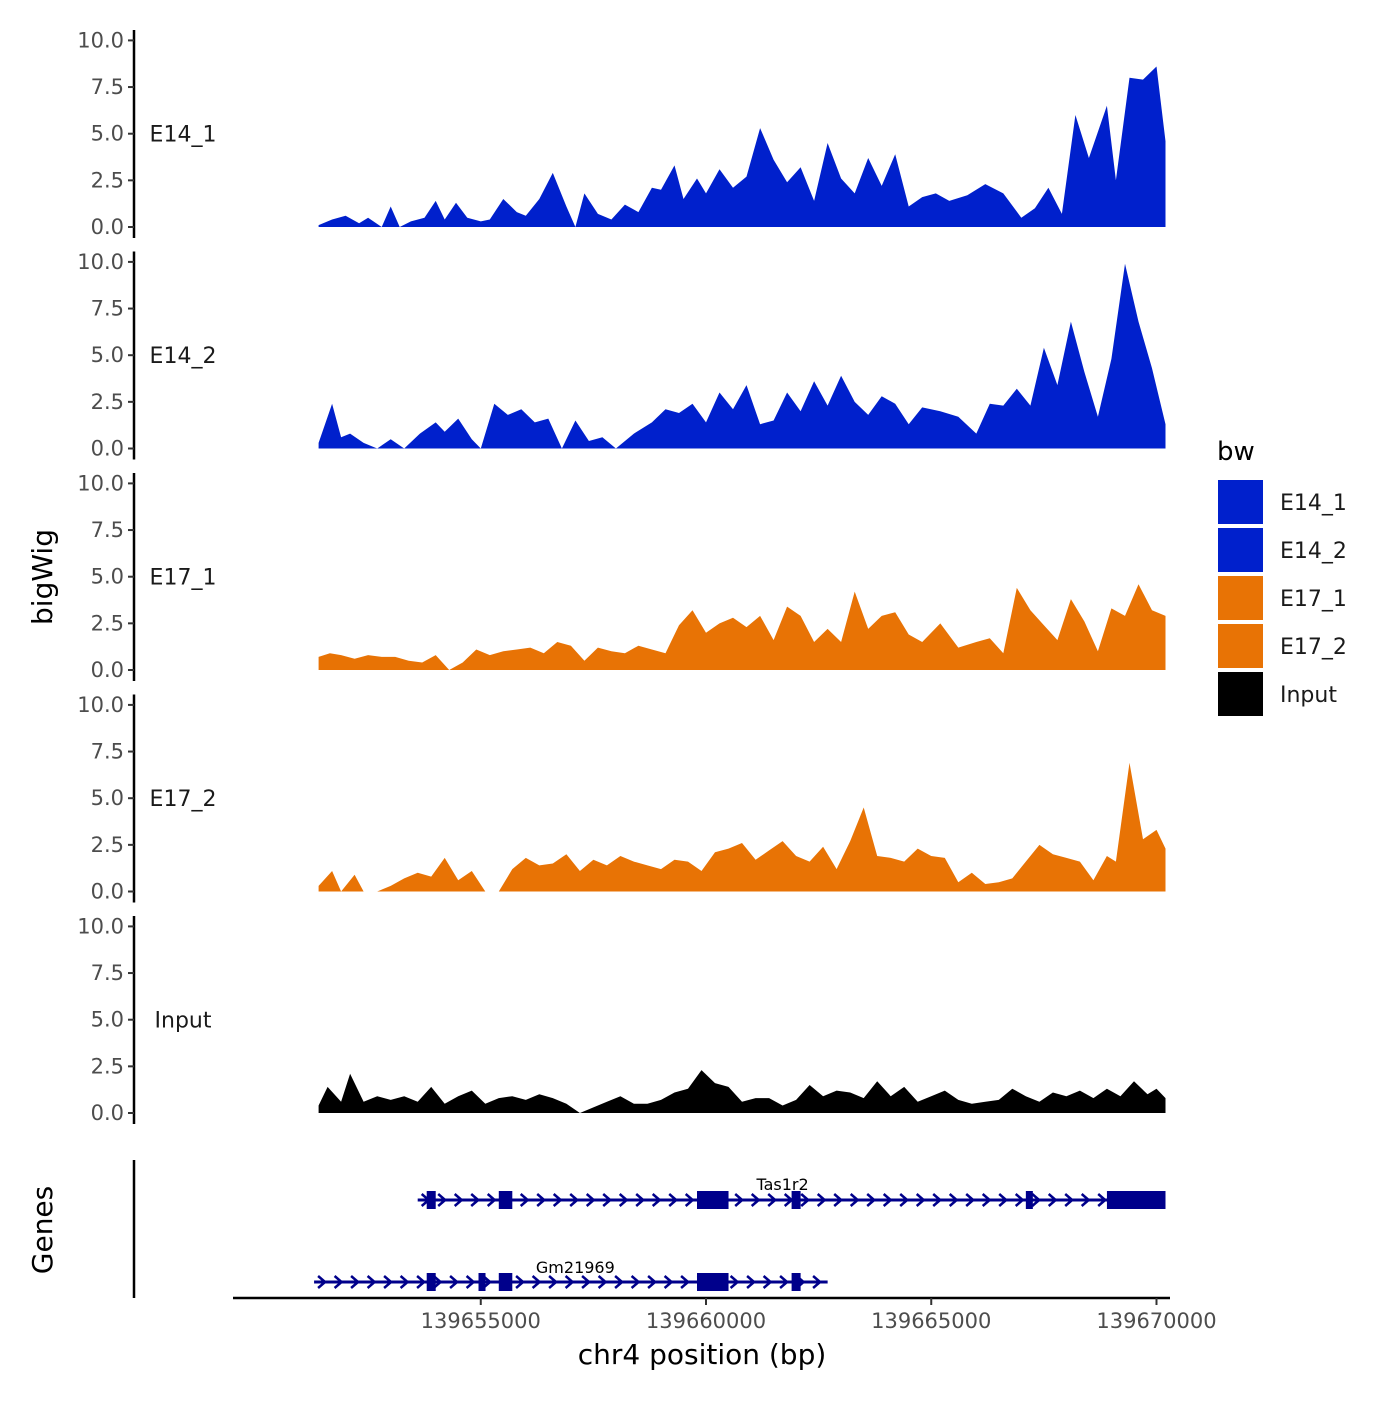 This screenshot has width=1400, height=1404. What do you see at coordinates (781, 1184) in the screenshot?
I see `gene-name-label: Tas1r2` at bounding box center [781, 1184].